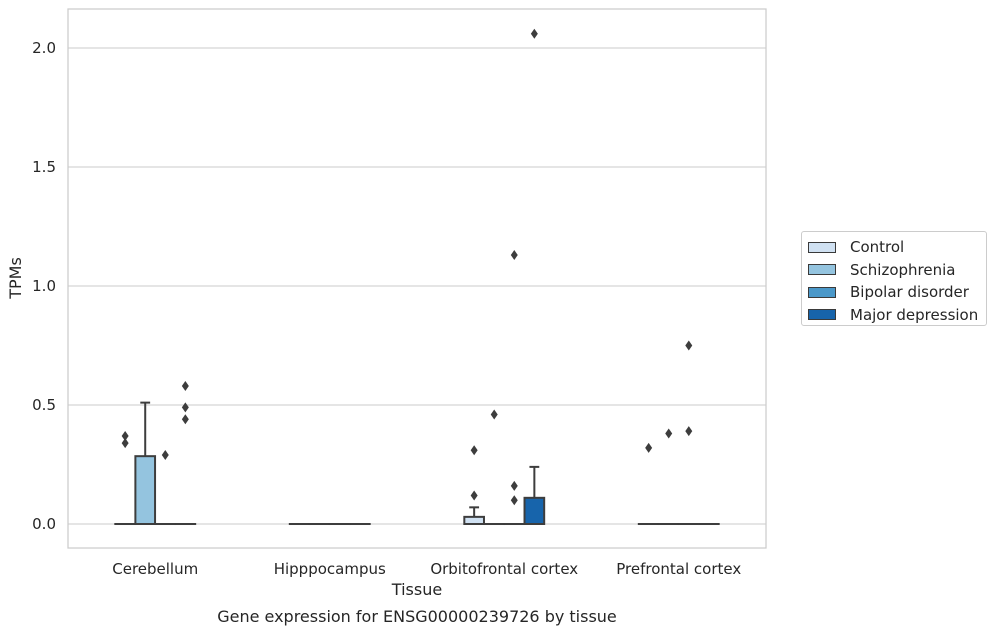  What do you see at coordinates (678, 569) in the screenshot?
I see `x-tick-label: Prefrontal cortex` at bounding box center [678, 569].